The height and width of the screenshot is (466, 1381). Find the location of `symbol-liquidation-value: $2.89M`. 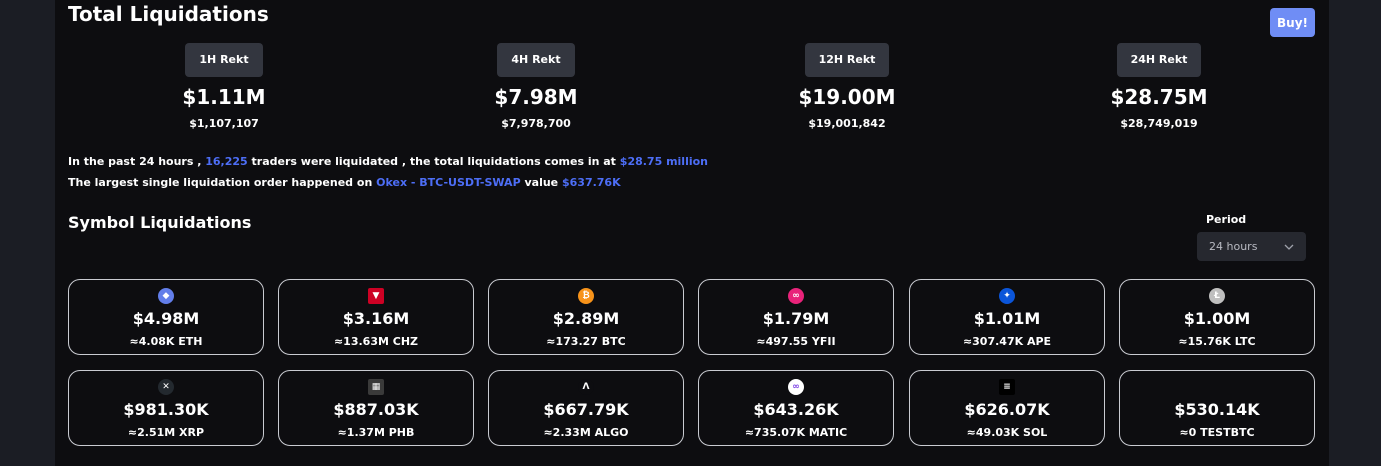

symbol-liquidation-value: $2.89M is located at coordinates (586, 318).